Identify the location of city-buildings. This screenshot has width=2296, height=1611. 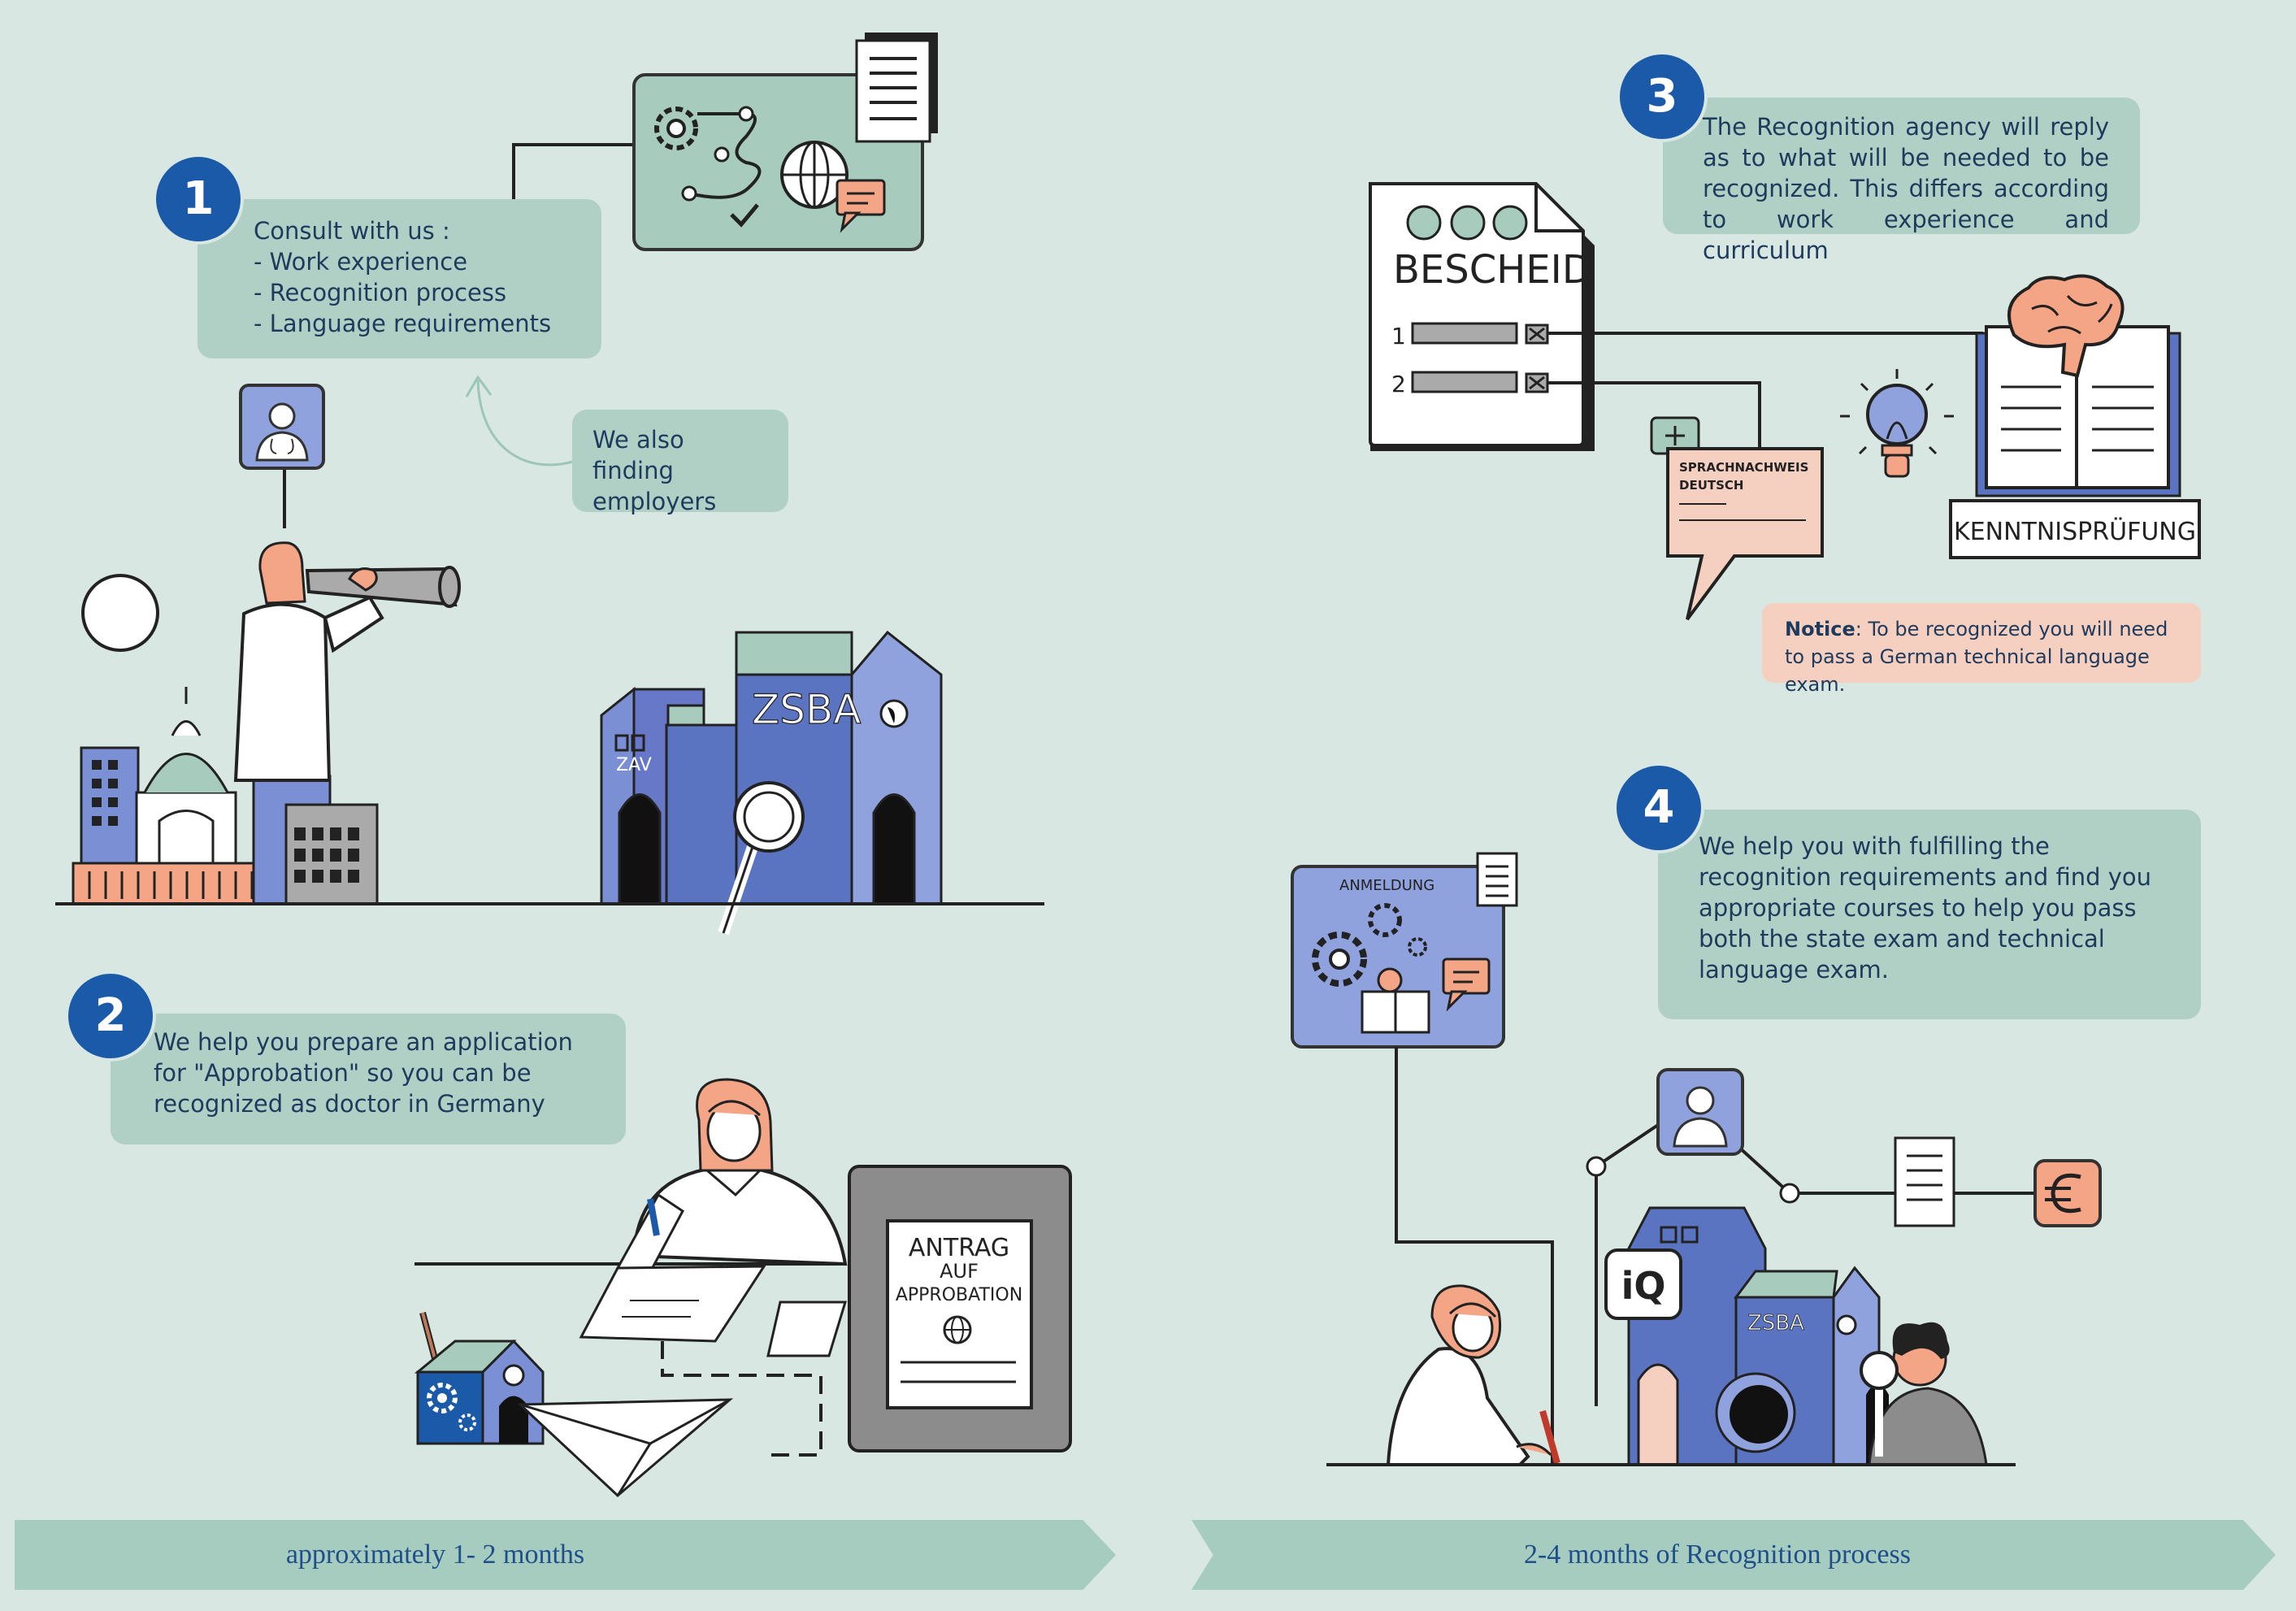
(225, 796).